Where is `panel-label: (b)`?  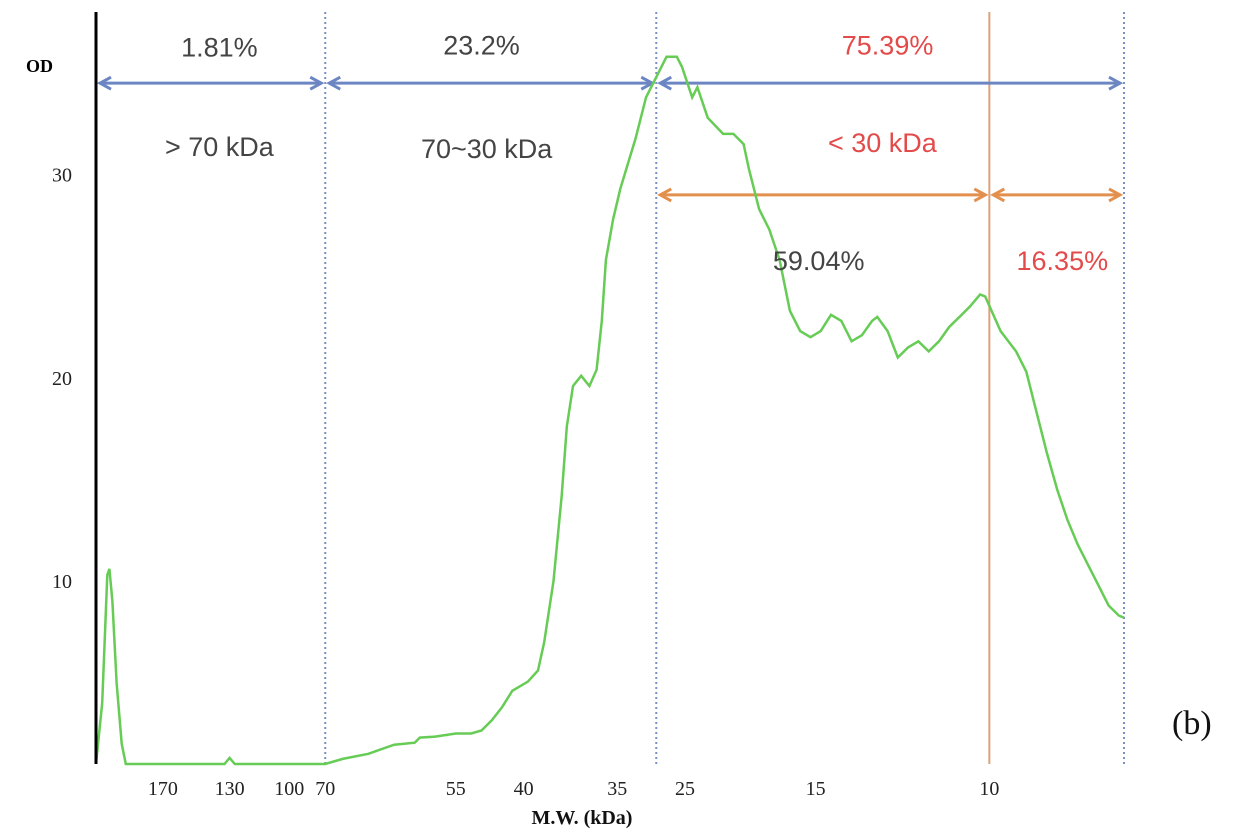
panel-label: (b) is located at coordinates (1192, 723).